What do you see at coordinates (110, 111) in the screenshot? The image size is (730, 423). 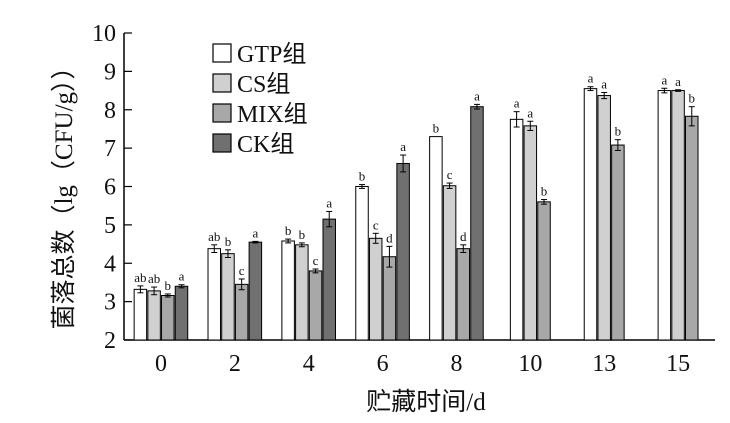 I see `y-tick-label: 8` at bounding box center [110, 111].